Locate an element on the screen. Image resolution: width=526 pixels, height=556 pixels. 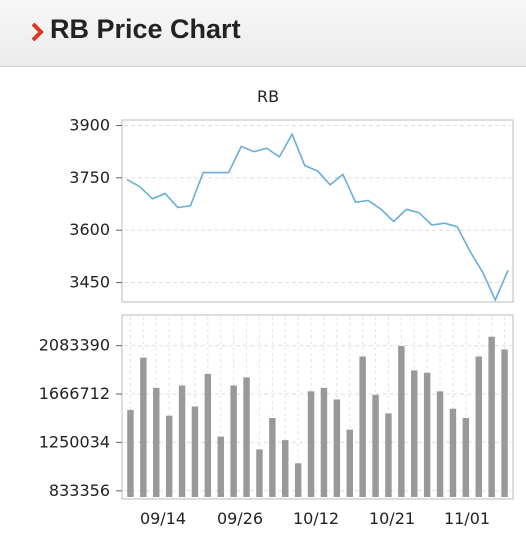
price-tick-label: 3900 is located at coordinates (89, 124).